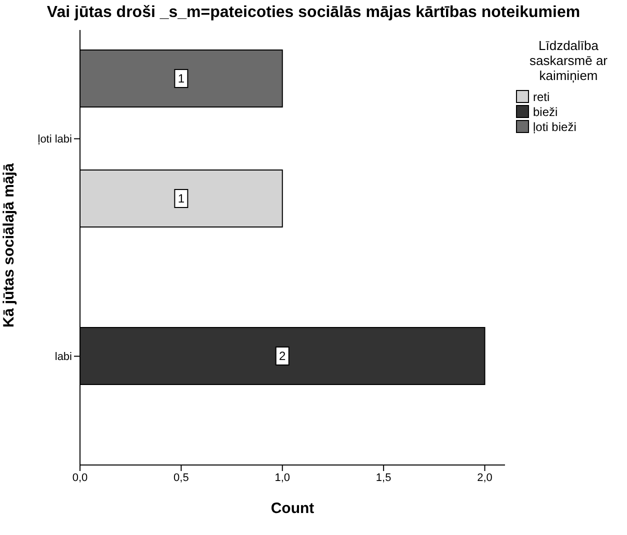  I want to click on x-axis-title: Count, so click(292, 508).